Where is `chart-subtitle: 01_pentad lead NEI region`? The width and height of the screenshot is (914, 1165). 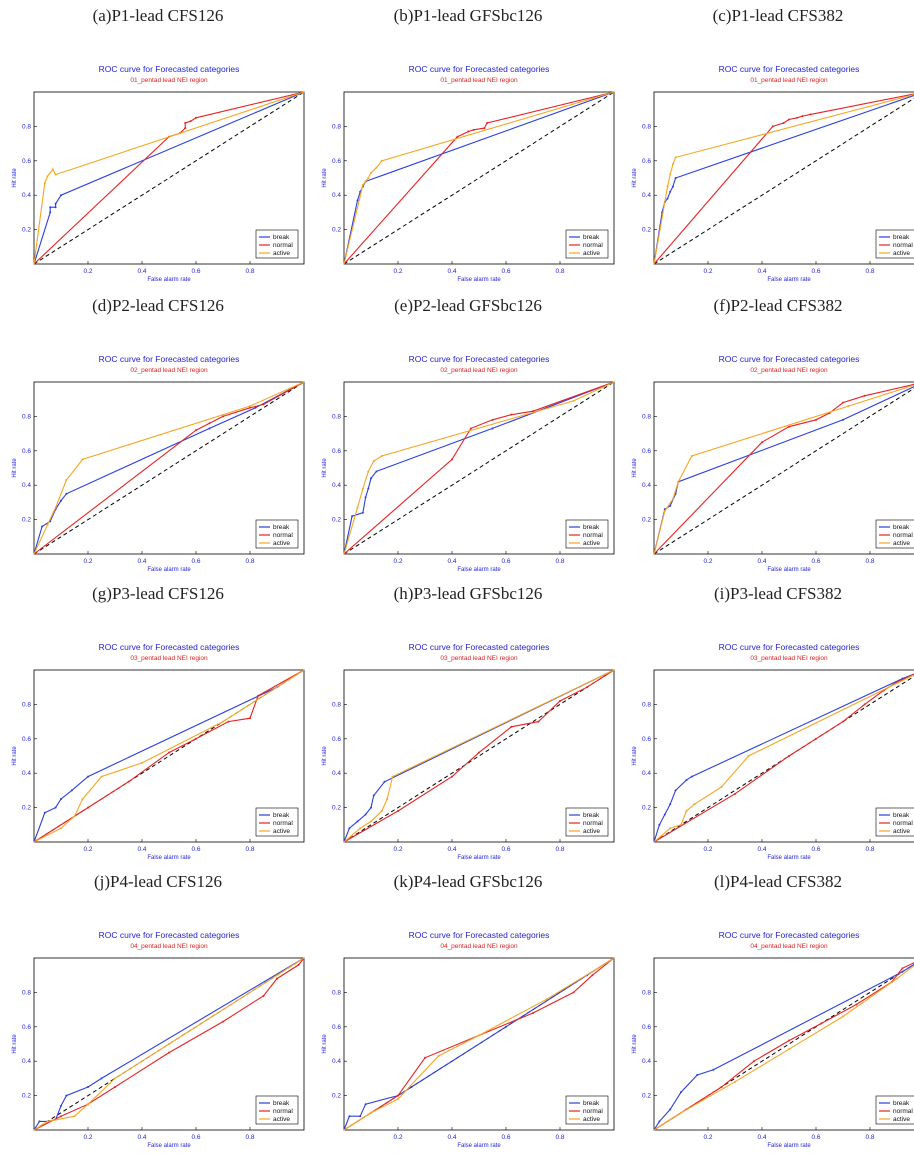 chart-subtitle: 01_pentad lead NEI region is located at coordinates (789, 80).